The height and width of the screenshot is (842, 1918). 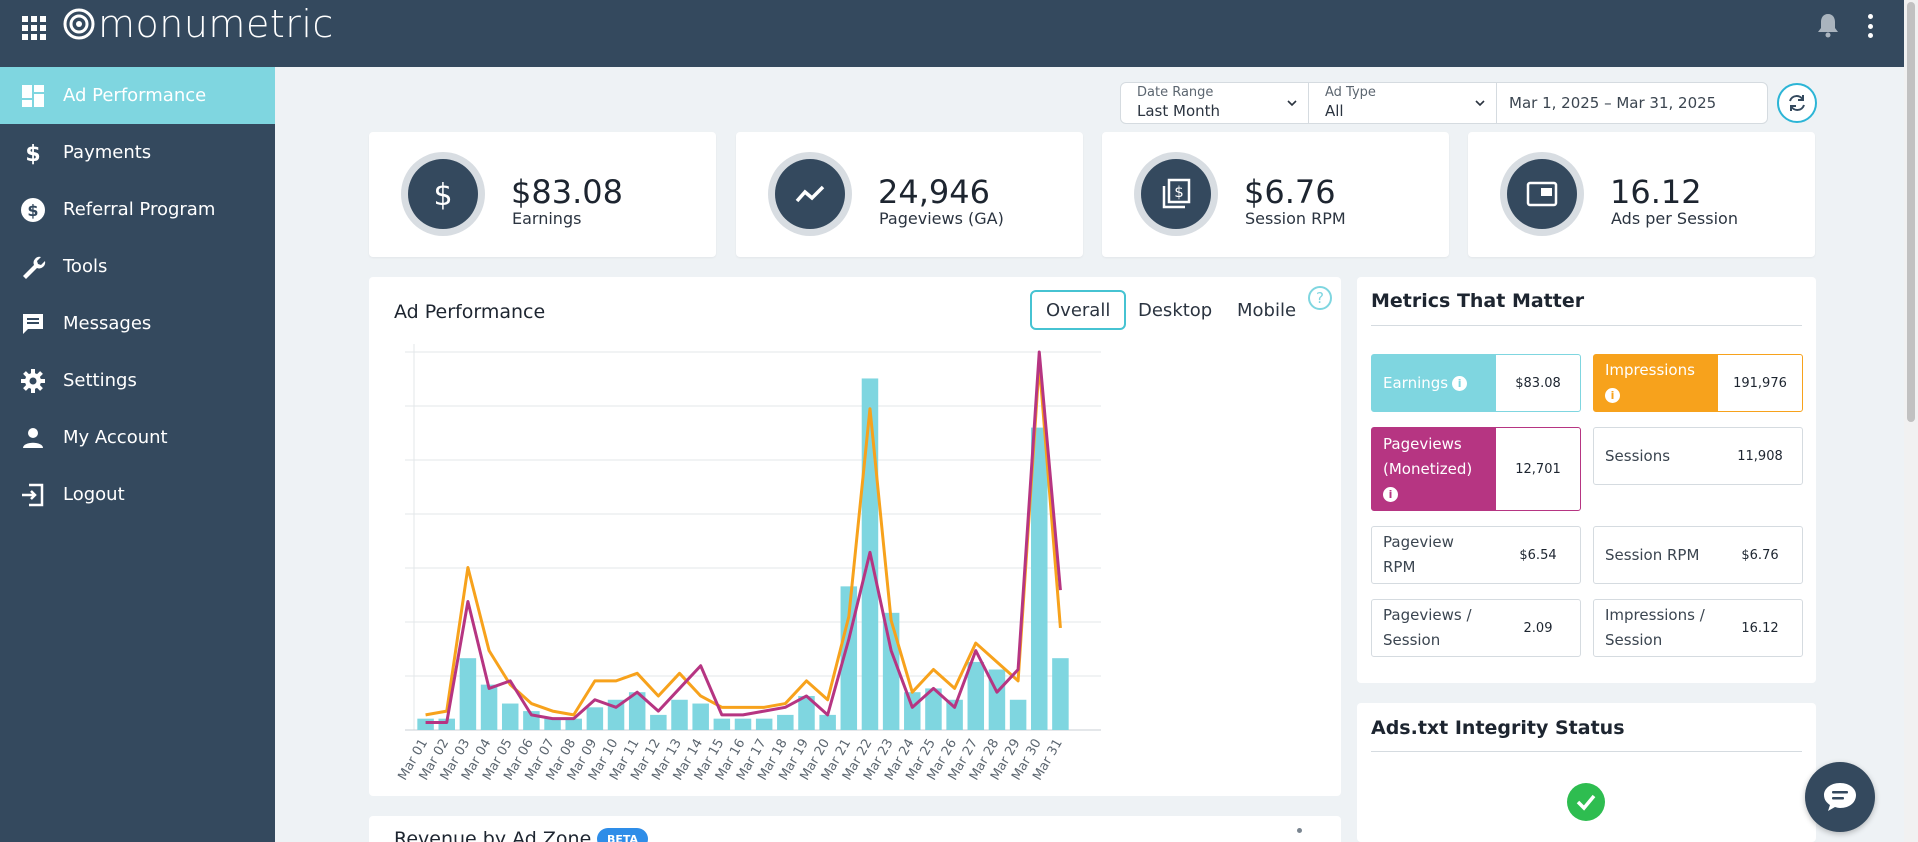 I want to click on ad-performance-title: Ad Performance, so click(x=470, y=312).